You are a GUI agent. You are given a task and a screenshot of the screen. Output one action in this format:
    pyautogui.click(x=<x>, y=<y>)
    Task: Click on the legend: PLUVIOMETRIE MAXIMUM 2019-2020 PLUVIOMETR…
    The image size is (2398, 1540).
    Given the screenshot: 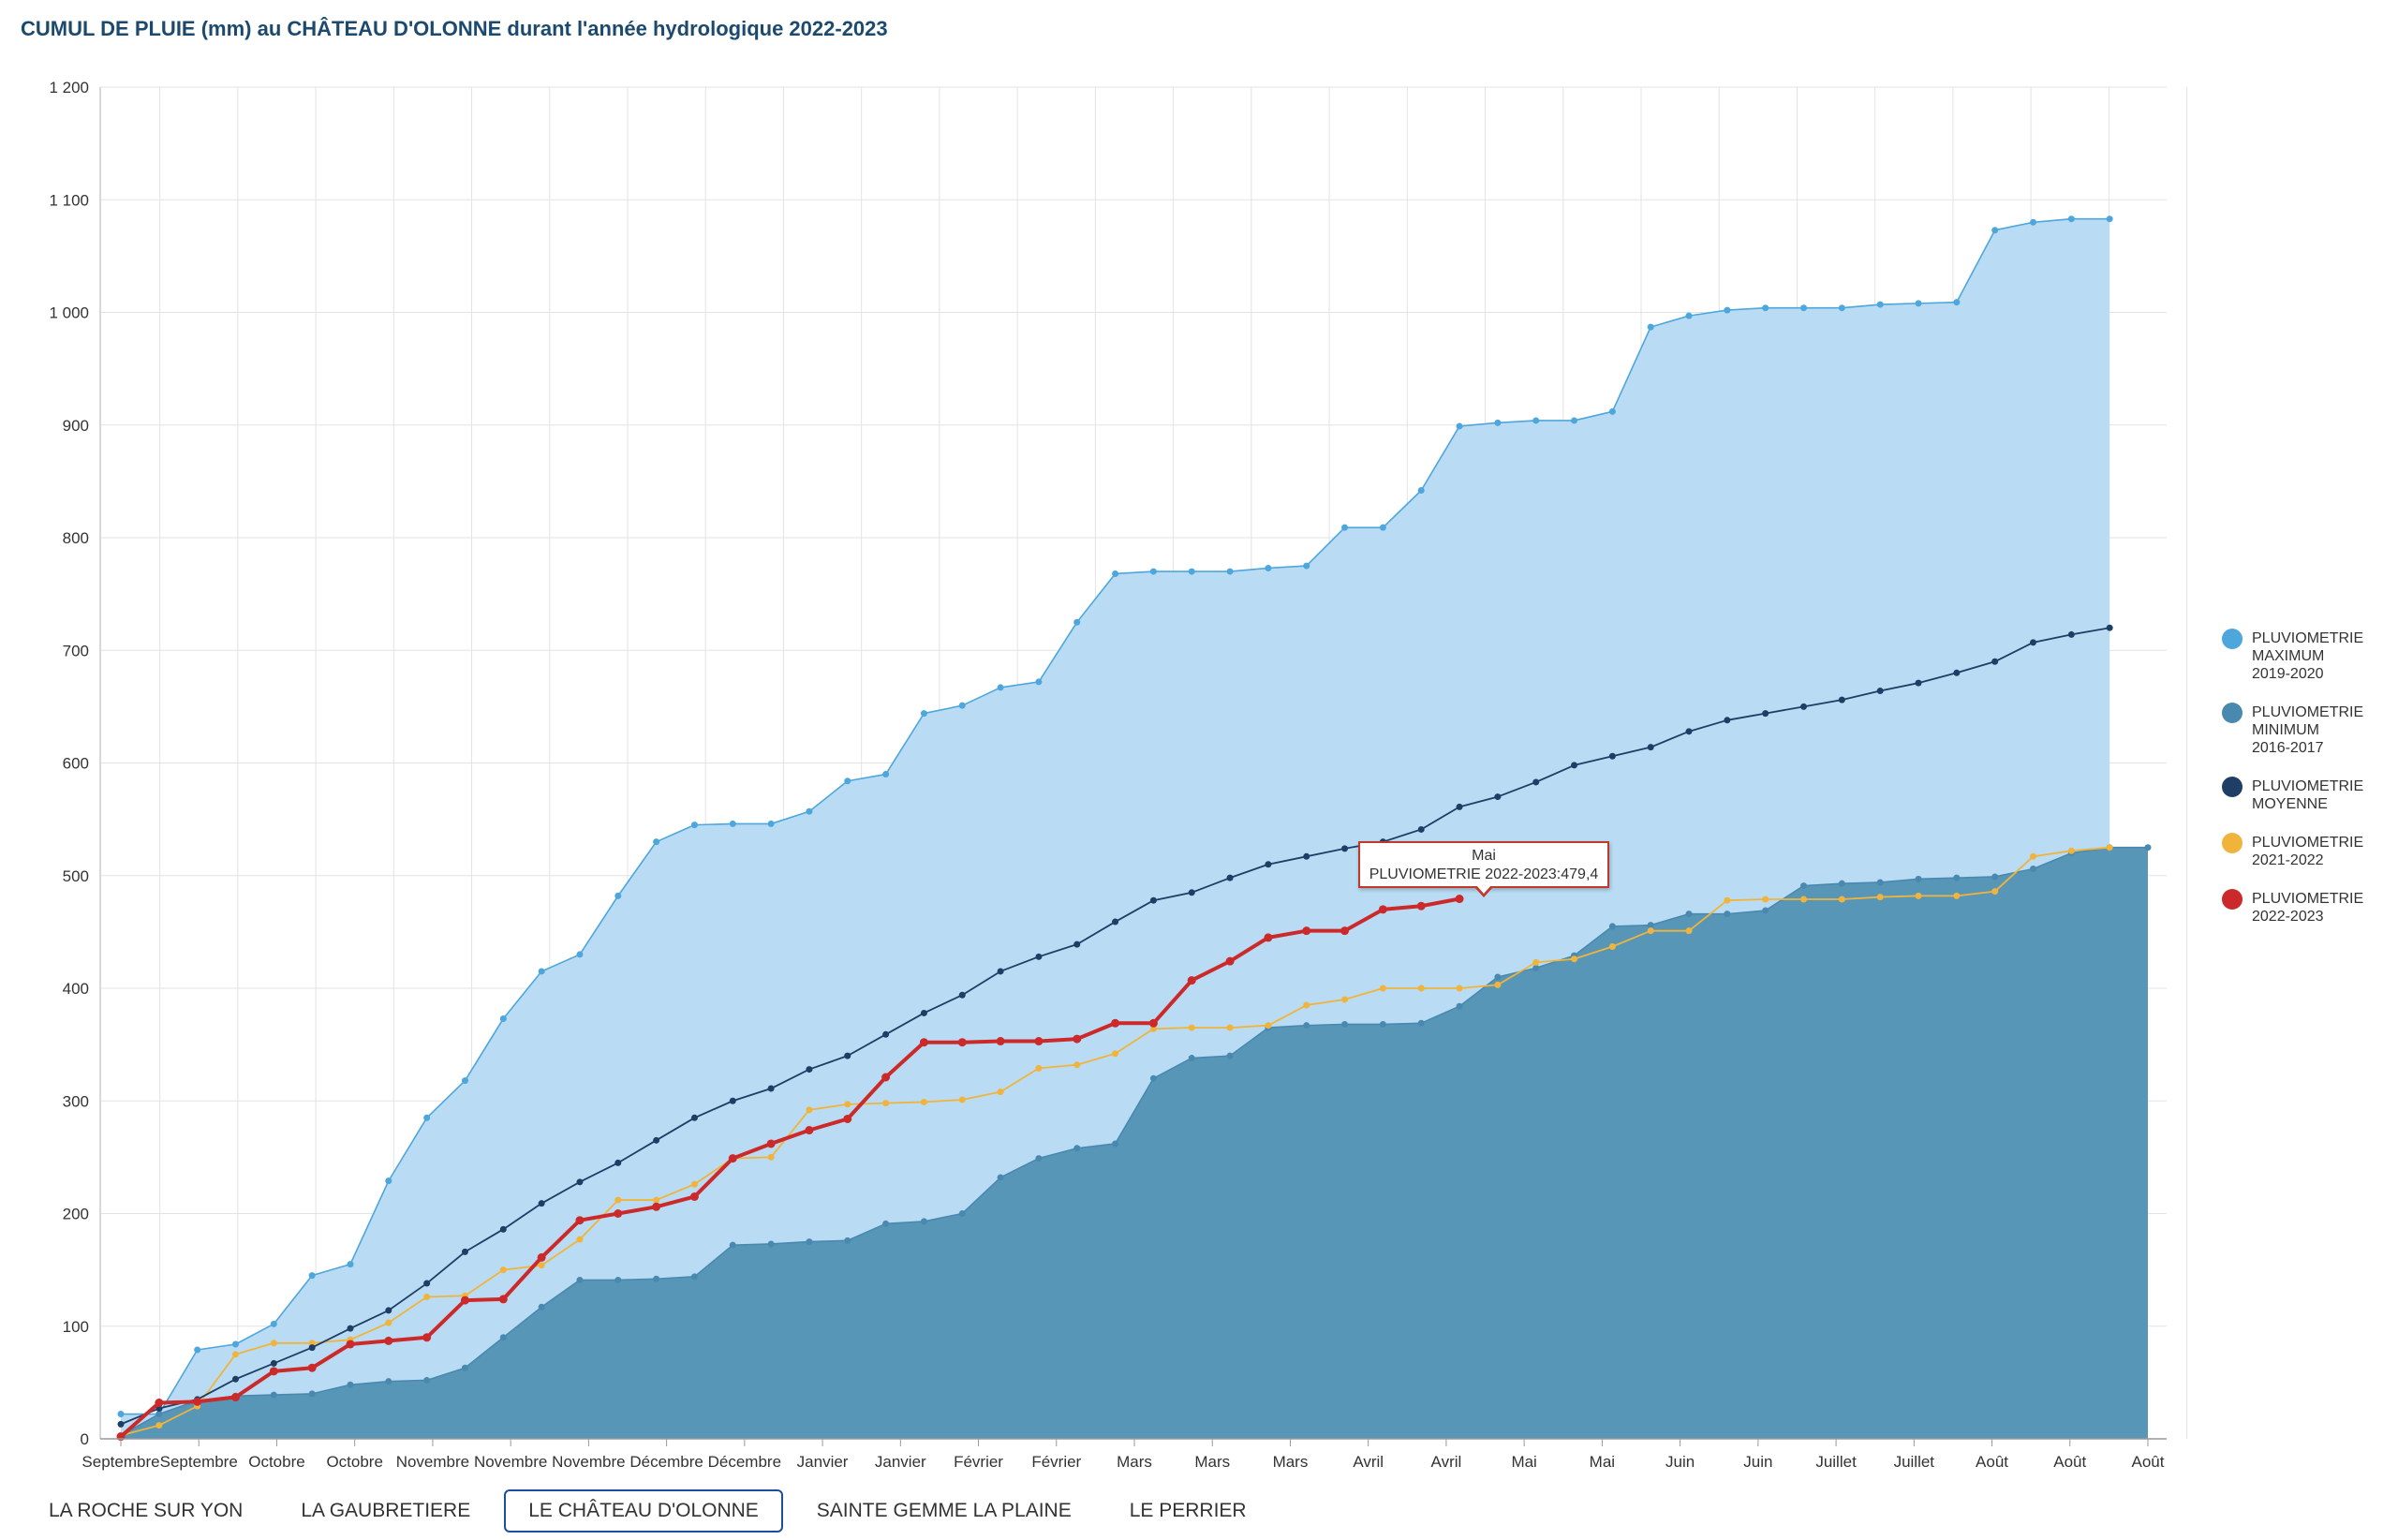 What is the action you would take?
    pyautogui.click(x=2306, y=787)
    